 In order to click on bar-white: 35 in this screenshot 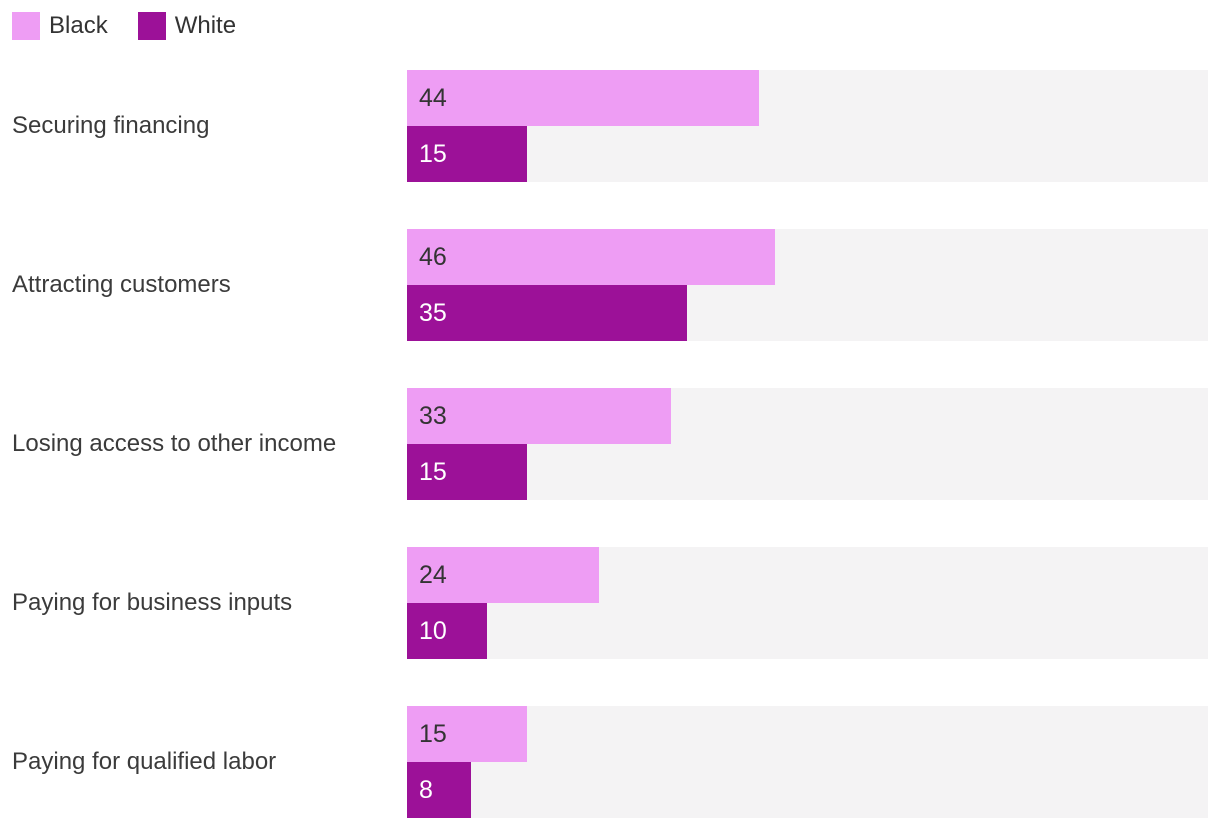, I will do `click(547, 313)`.